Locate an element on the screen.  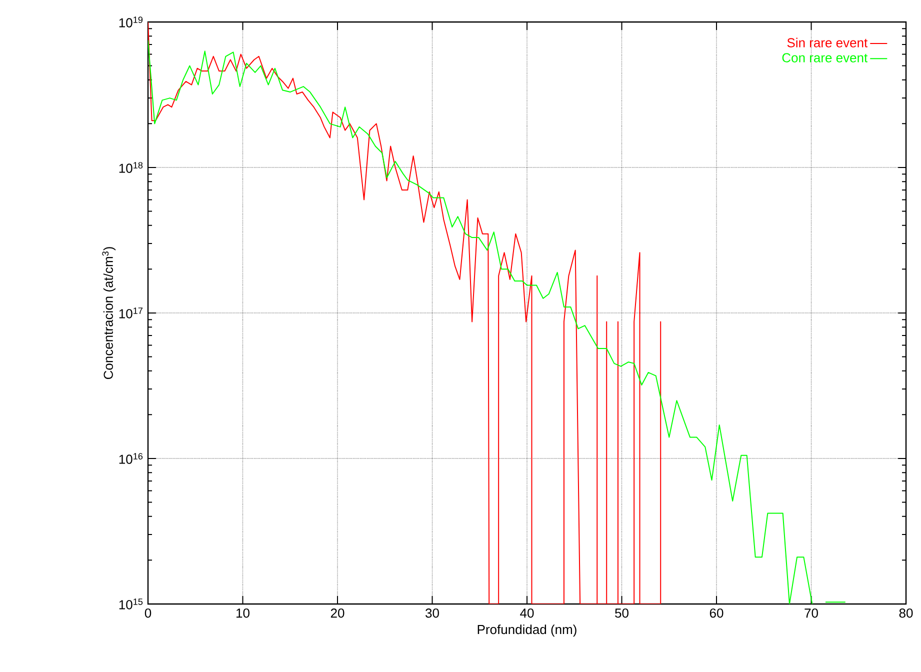
legend-label: Con rare event is located at coordinates (825, 57).